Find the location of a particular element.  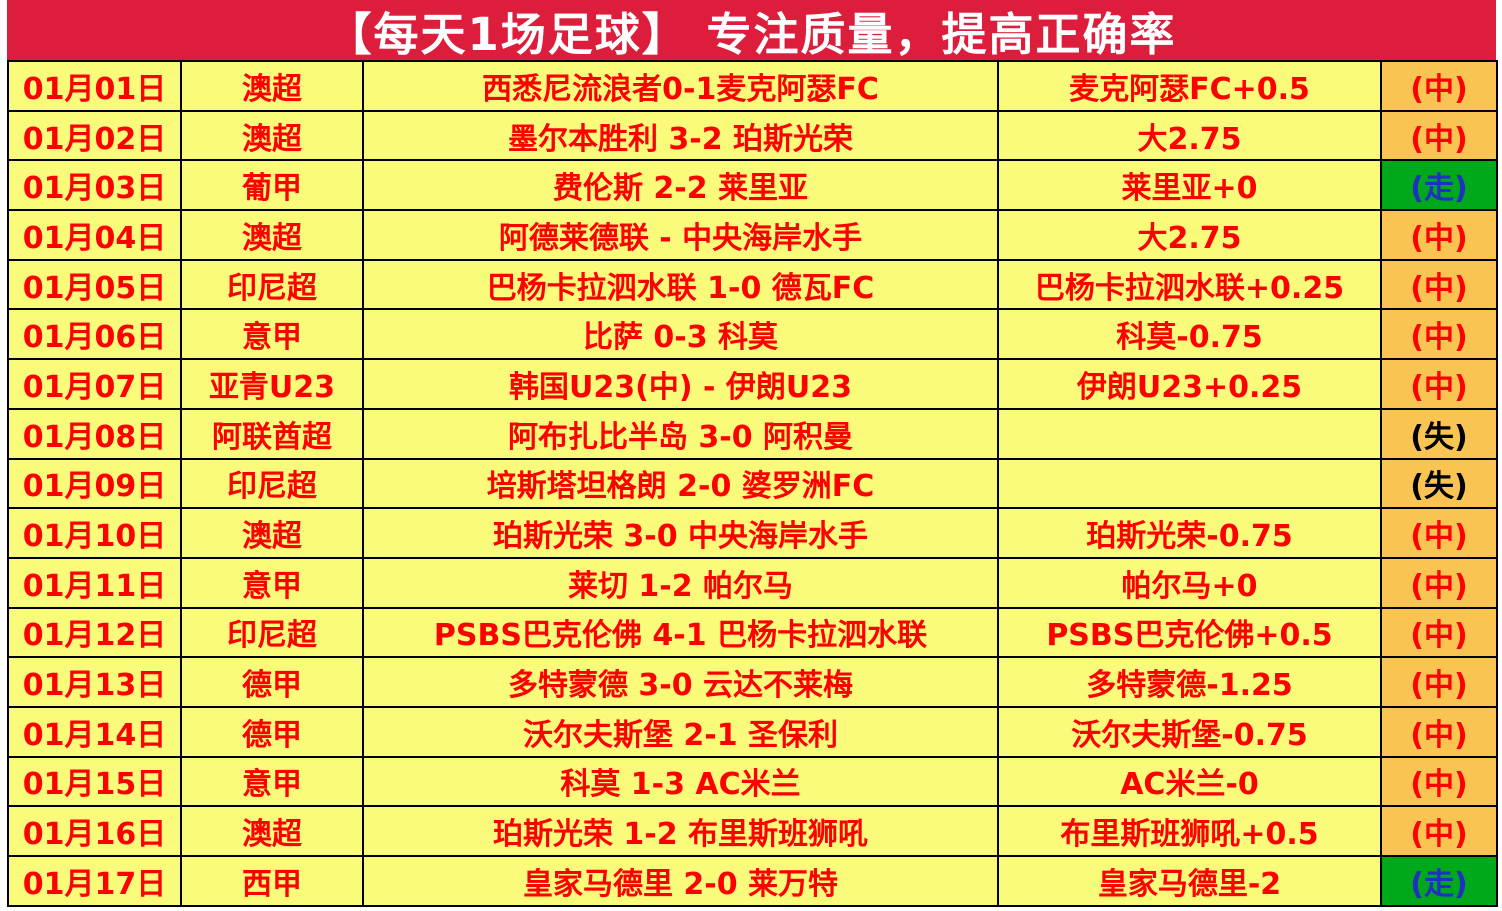

match-cell: 珀斯光荣 3-0 中央海岸水手 is located at coordinates (680, 533).